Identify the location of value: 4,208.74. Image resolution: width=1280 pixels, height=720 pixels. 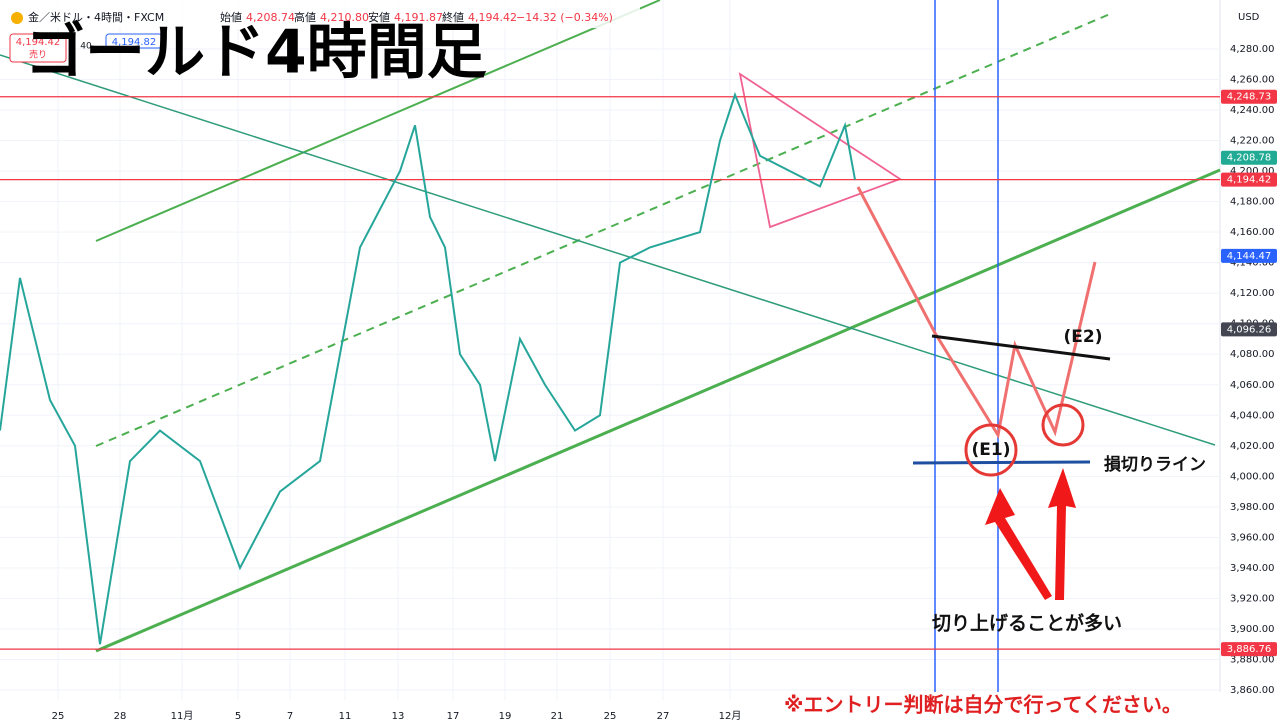
(270, 17).